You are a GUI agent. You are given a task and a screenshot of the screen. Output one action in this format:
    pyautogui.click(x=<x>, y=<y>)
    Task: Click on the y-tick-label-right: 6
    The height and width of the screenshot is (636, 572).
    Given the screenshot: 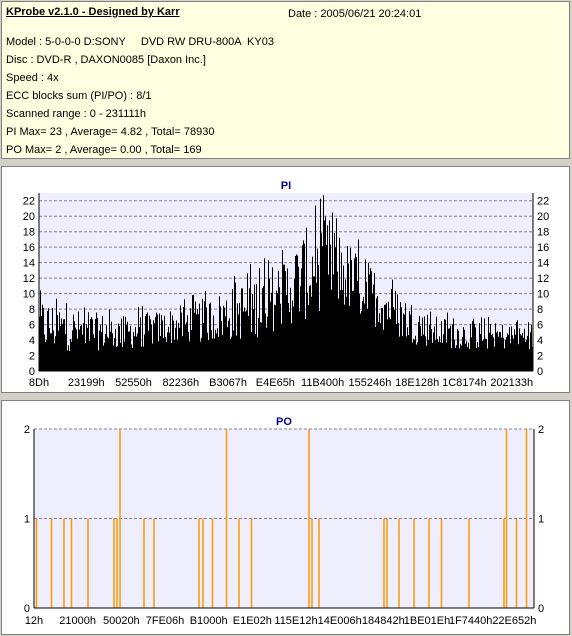 What is the action you would take?
    pyautogui.click(x=540, y=326)
    